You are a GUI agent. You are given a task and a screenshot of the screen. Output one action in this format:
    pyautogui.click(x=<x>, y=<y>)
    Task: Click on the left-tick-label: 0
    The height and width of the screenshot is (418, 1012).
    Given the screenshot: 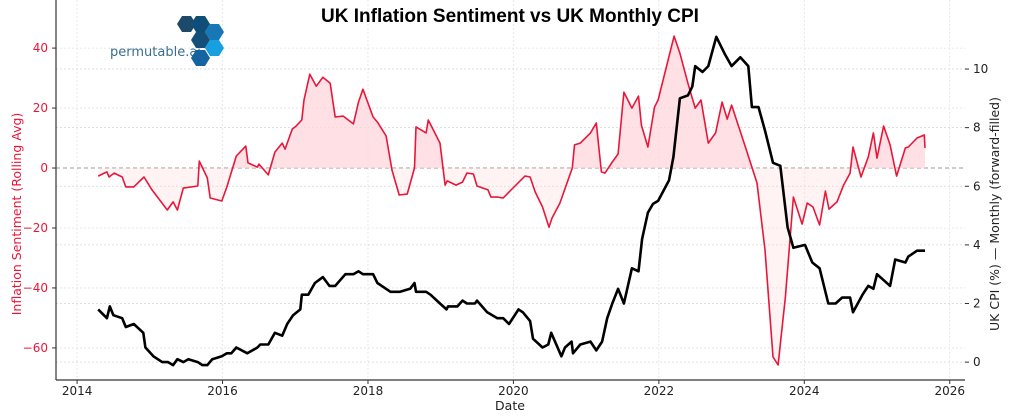 What is the action you would take?
    pyautogui.click(x=44, y=168)
    